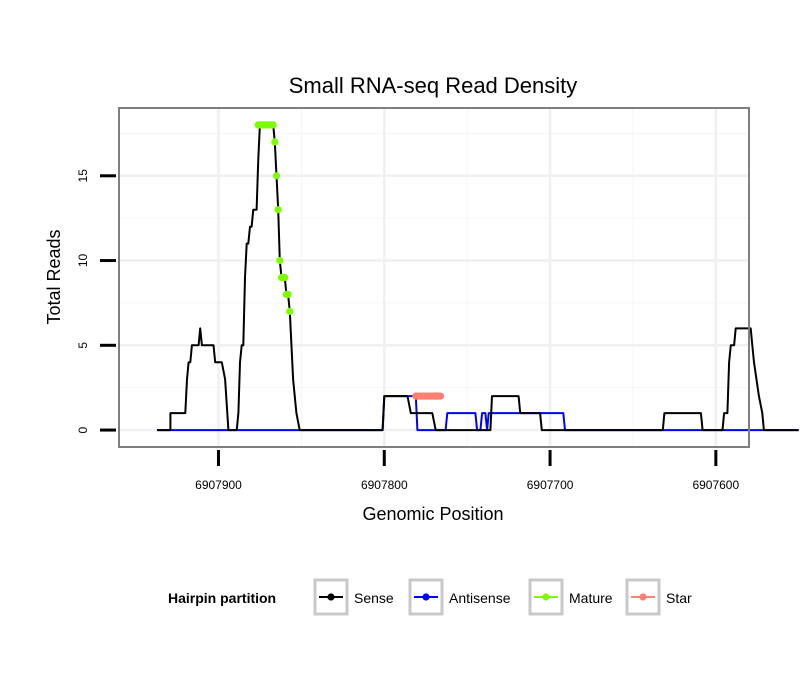  Describe the element at coordinates (54, 276) in the screenshot. I see `y-axis-title: Total Reads` at that location.